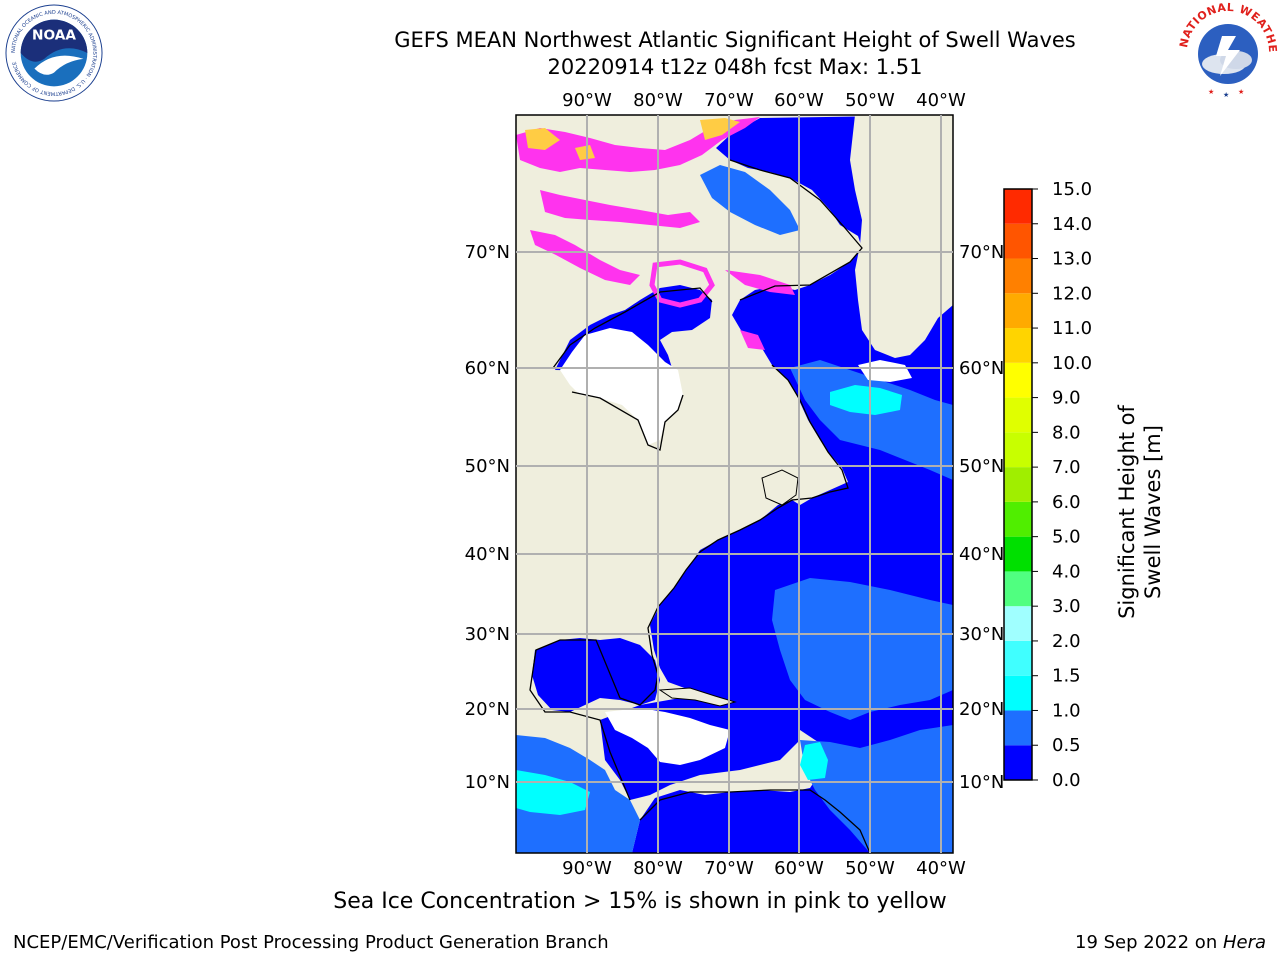  Describe the element at coordinates (981, 252) in the screenshot. I see `lat-tick-label-right: 70°N` at that location.